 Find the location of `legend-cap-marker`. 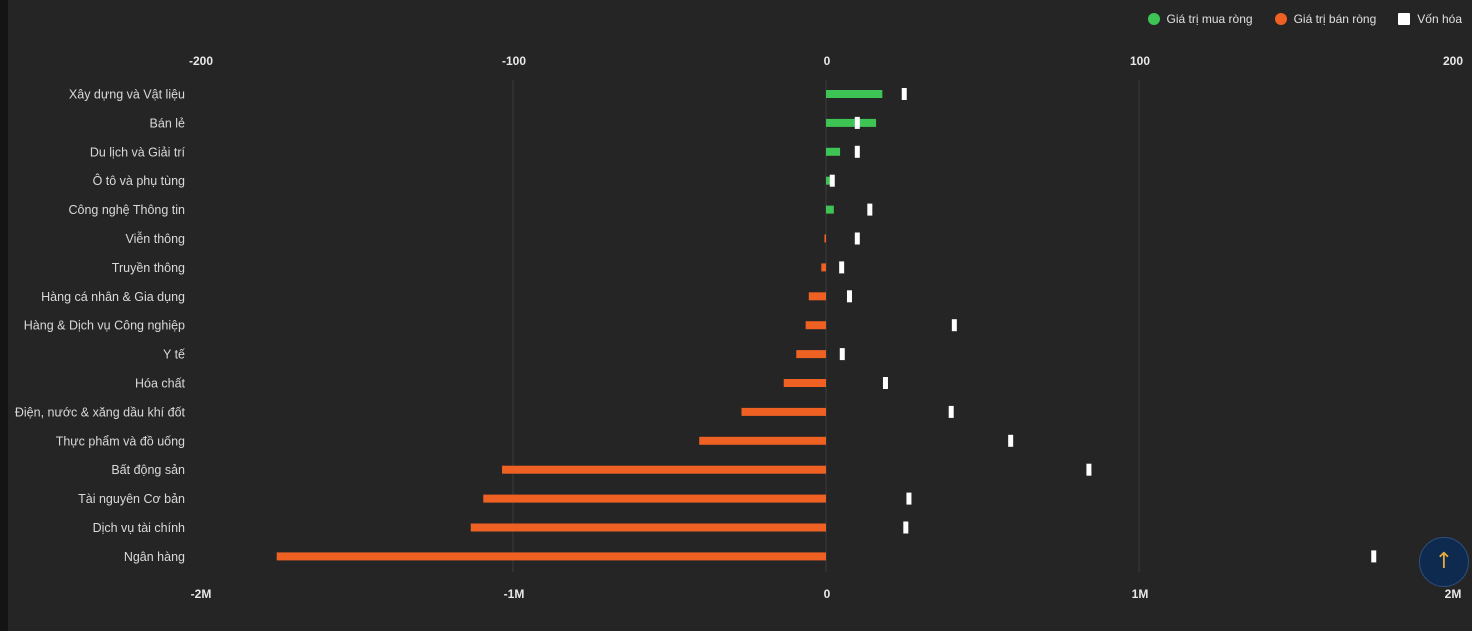

legend-cap-marker is located at coordinates (1404, 19).